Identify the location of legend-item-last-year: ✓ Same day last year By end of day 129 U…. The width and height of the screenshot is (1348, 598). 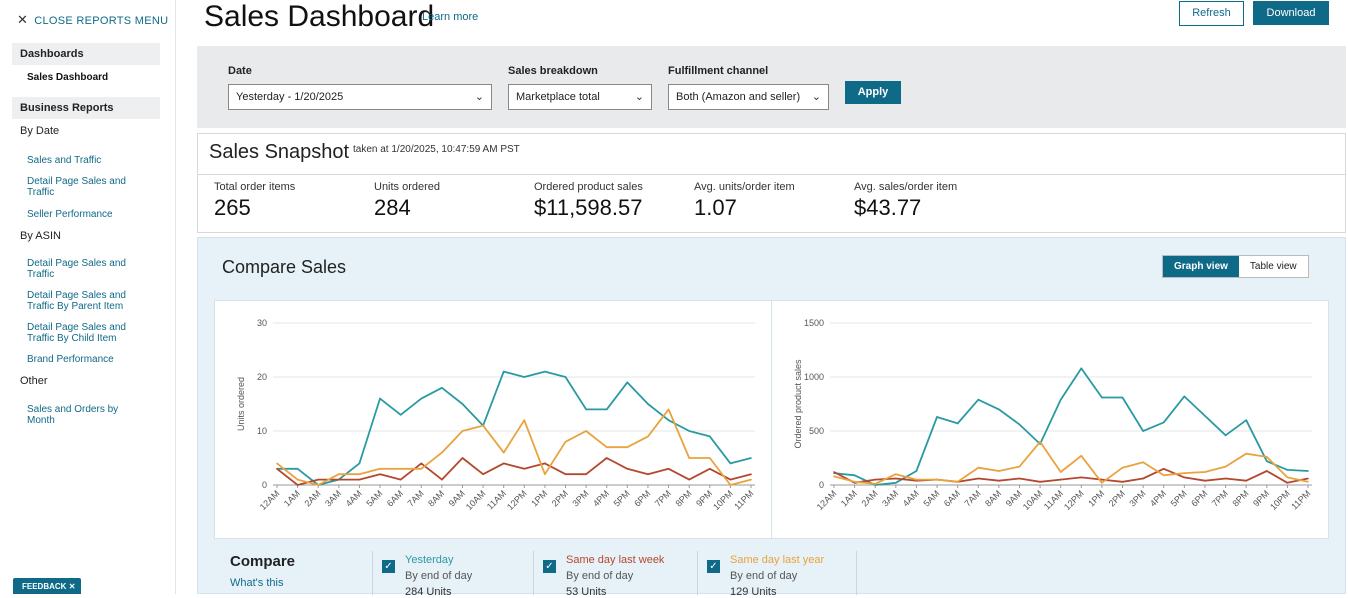
(777, 574).